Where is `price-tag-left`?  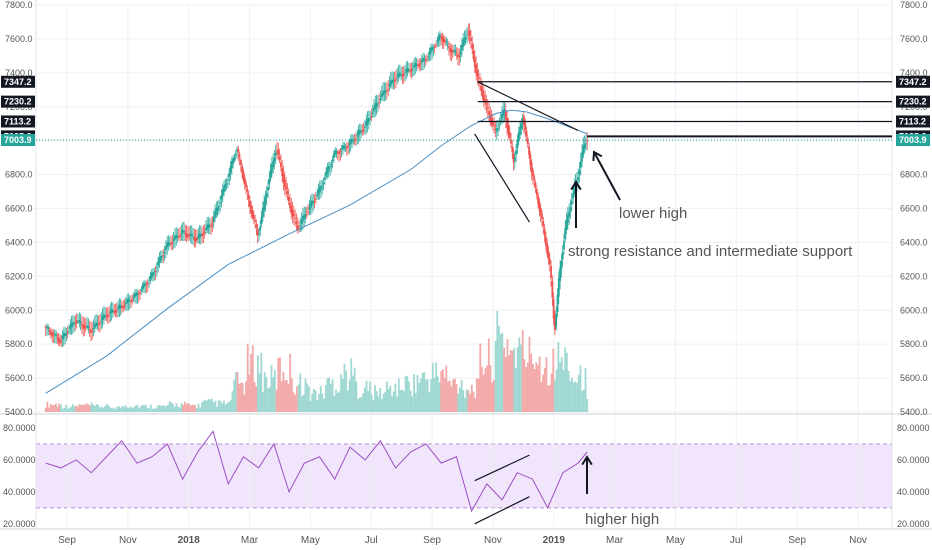 price-tag-left is located at coordinates (18, 121).